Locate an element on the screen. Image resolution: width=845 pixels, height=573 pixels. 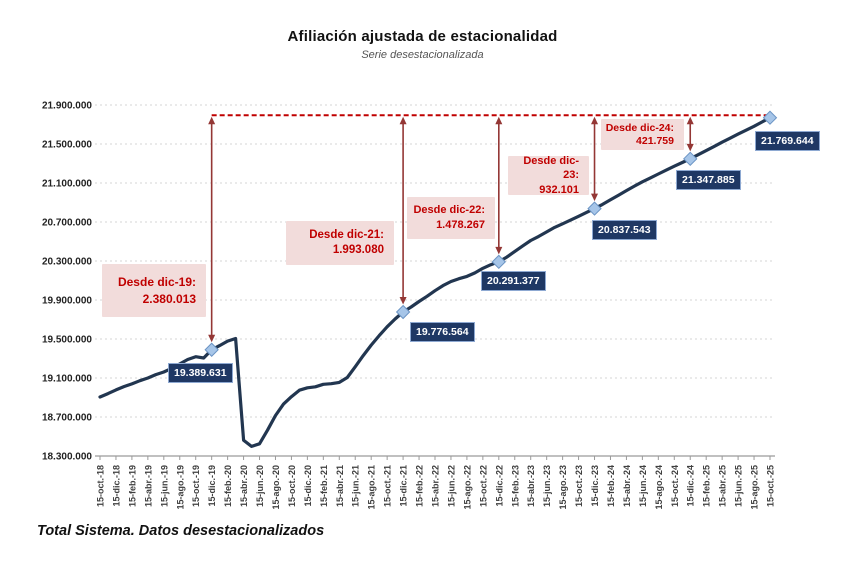
svg-text: 15-feb.-19 is located at coordinates (132, 486).